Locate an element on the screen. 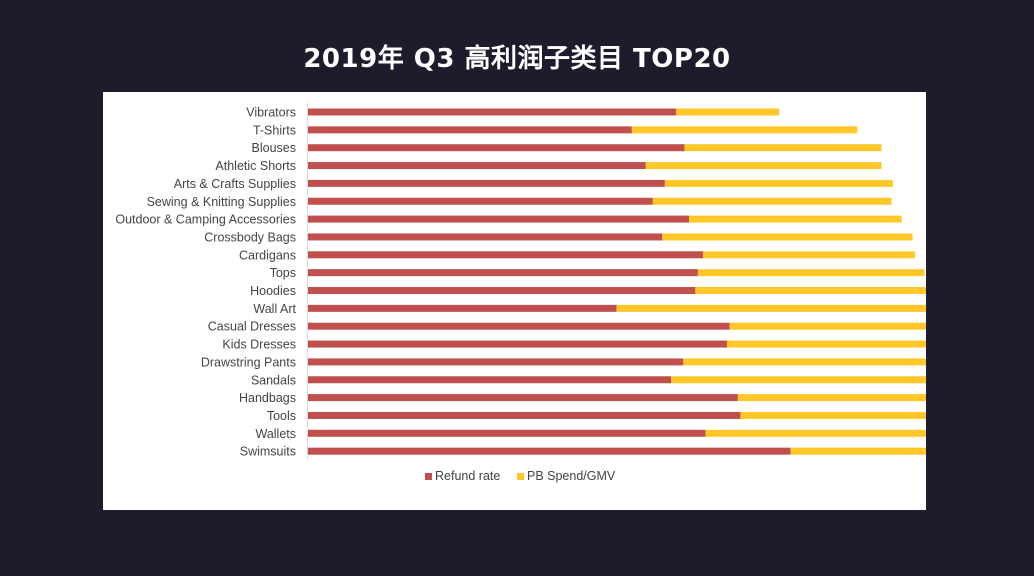 Image resolution: width=1034 pixels, height=576 pixels. legend-label: PB Spend/GMV is located at coordinates (571, 476).